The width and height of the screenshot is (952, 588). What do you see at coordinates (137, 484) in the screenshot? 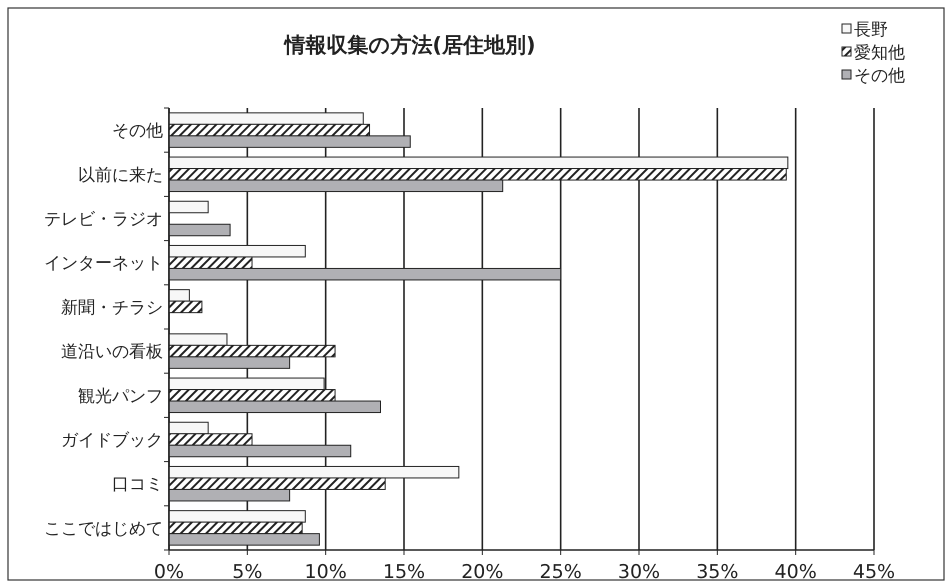
I see `y-tick-label: 口コミ` at bounding box center [137, 484].